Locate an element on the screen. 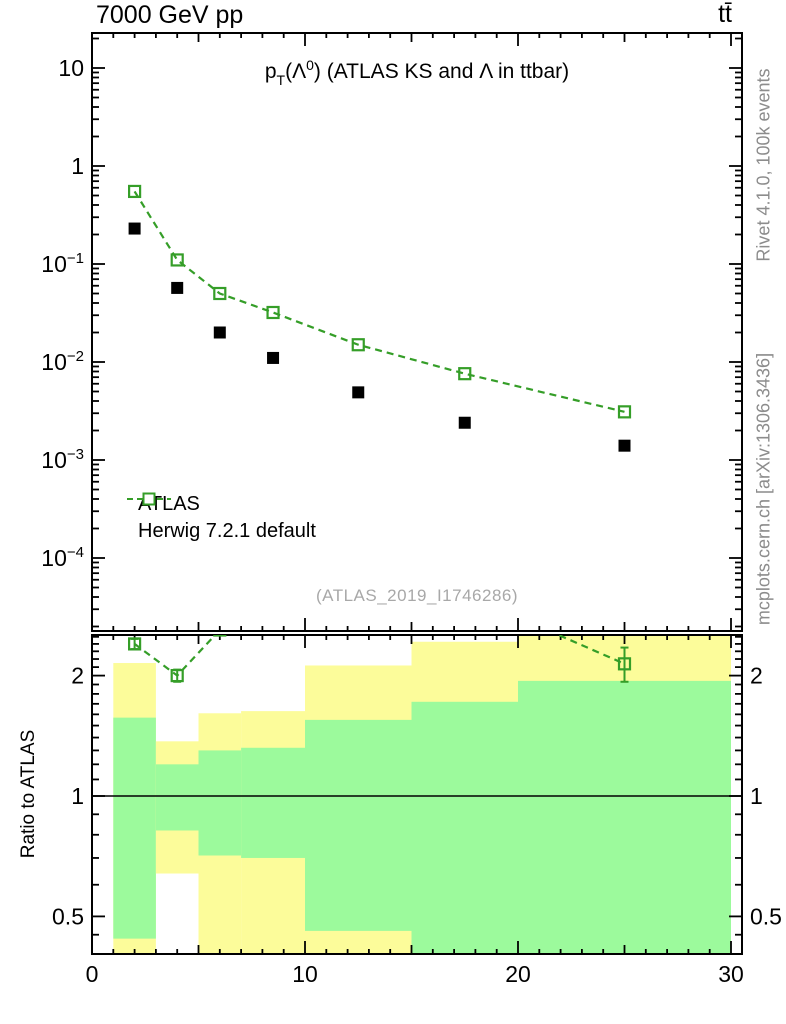 The width and height of the screenshot is (786, 1024). open-square-dashed-icon is located at coordinates (149, 499).